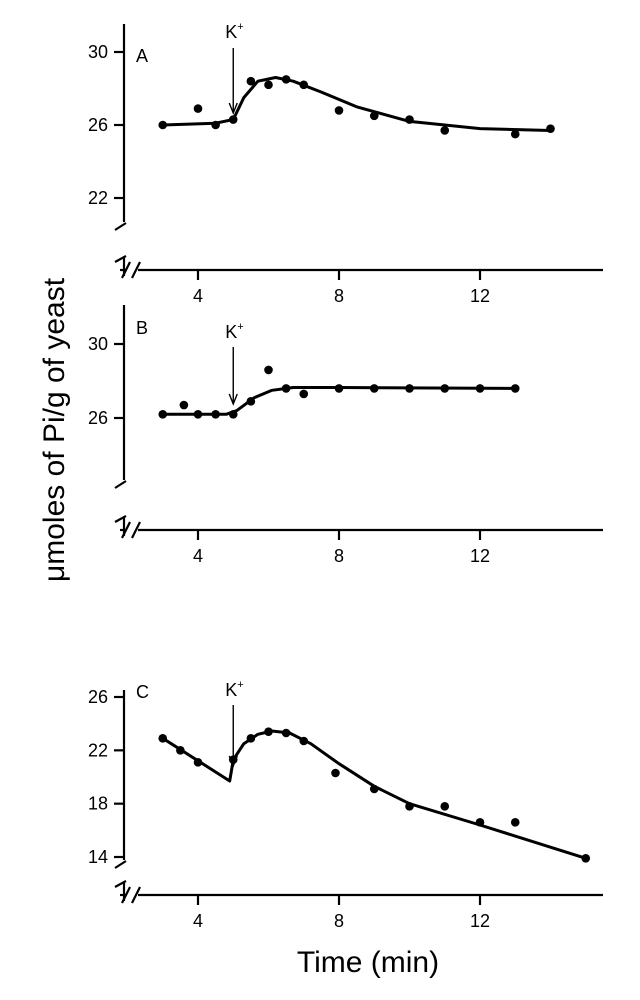 The image size is (640, 1000). Describe the element at coordinates (98, 857) in the screenshot. I see `y-tick-label: 14` at that location.